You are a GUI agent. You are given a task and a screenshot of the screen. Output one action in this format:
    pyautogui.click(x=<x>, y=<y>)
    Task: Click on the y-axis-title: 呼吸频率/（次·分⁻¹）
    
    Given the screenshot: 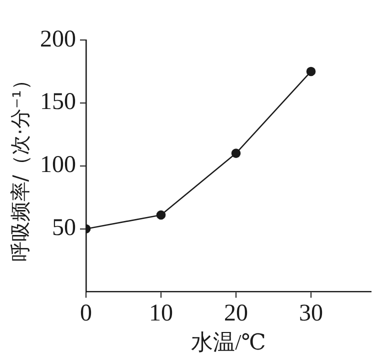 What is the action you would take?
    pyautogui.click(x=20, y=166)
    